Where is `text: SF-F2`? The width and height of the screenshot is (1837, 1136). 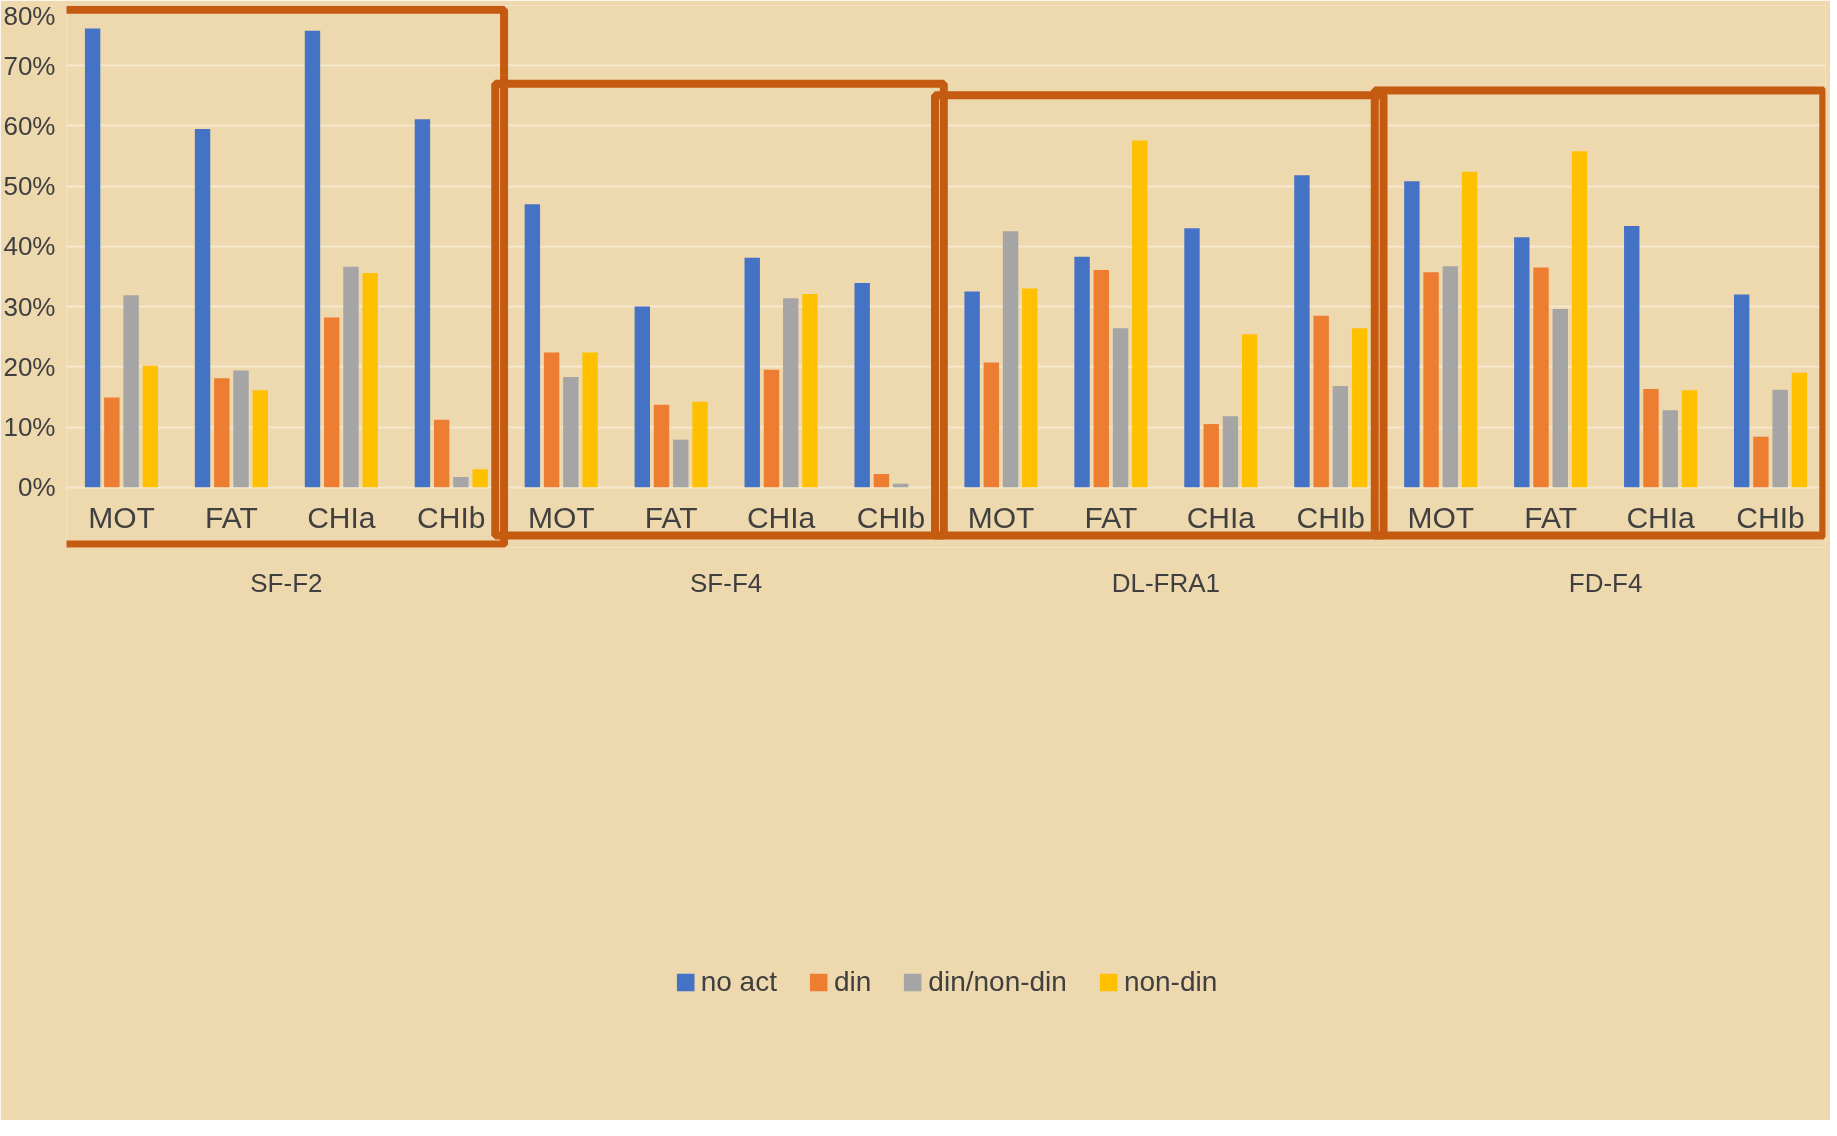
text: SF-F2 is located at coordinates (286, 582).